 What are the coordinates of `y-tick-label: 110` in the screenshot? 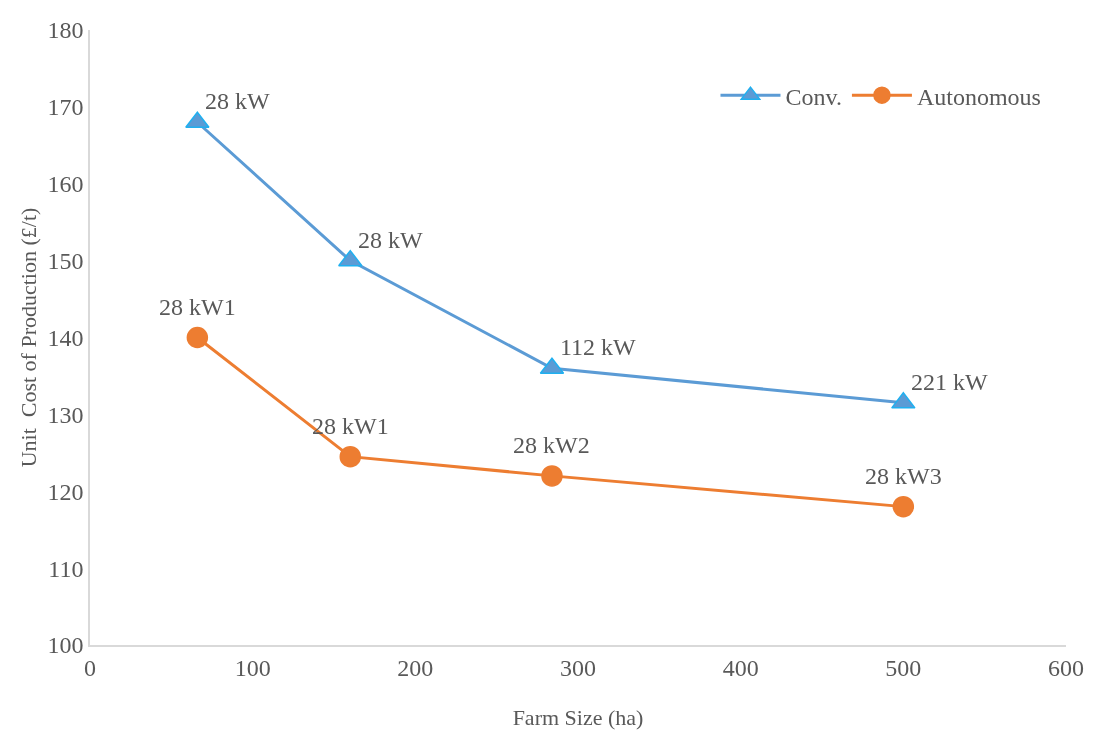 It's located at (66, 568).